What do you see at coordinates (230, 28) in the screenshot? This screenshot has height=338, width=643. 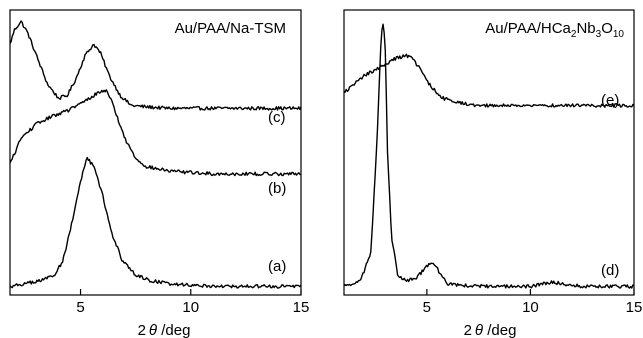 I see `panel-title-left: Au/PAA/Na-TSM` at bounding box center [230, 28].